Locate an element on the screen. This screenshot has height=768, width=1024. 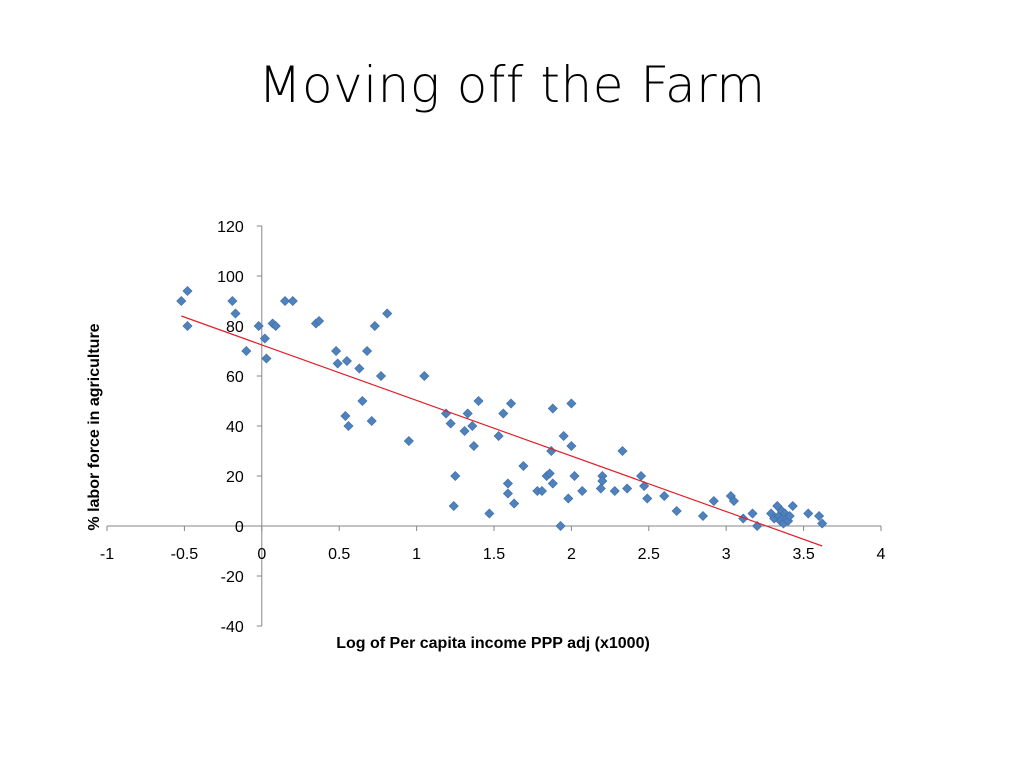
x-tick-label: 0 is located at coordinates (261, 554).